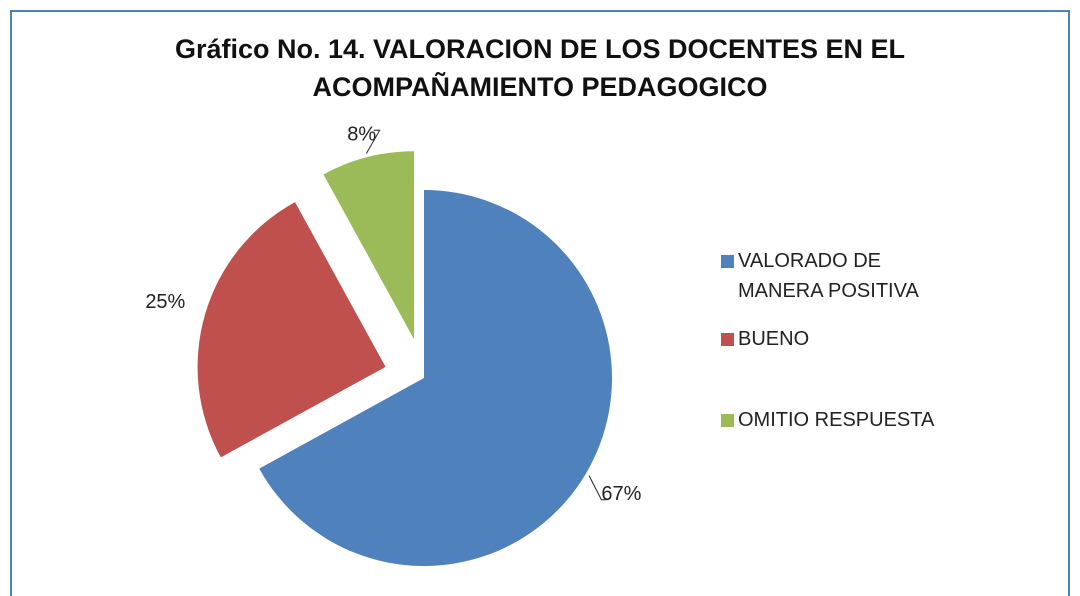  Describe the element at coordinates (889, 339) in the screenshot. I see `legend-item: BUENO` at that location.